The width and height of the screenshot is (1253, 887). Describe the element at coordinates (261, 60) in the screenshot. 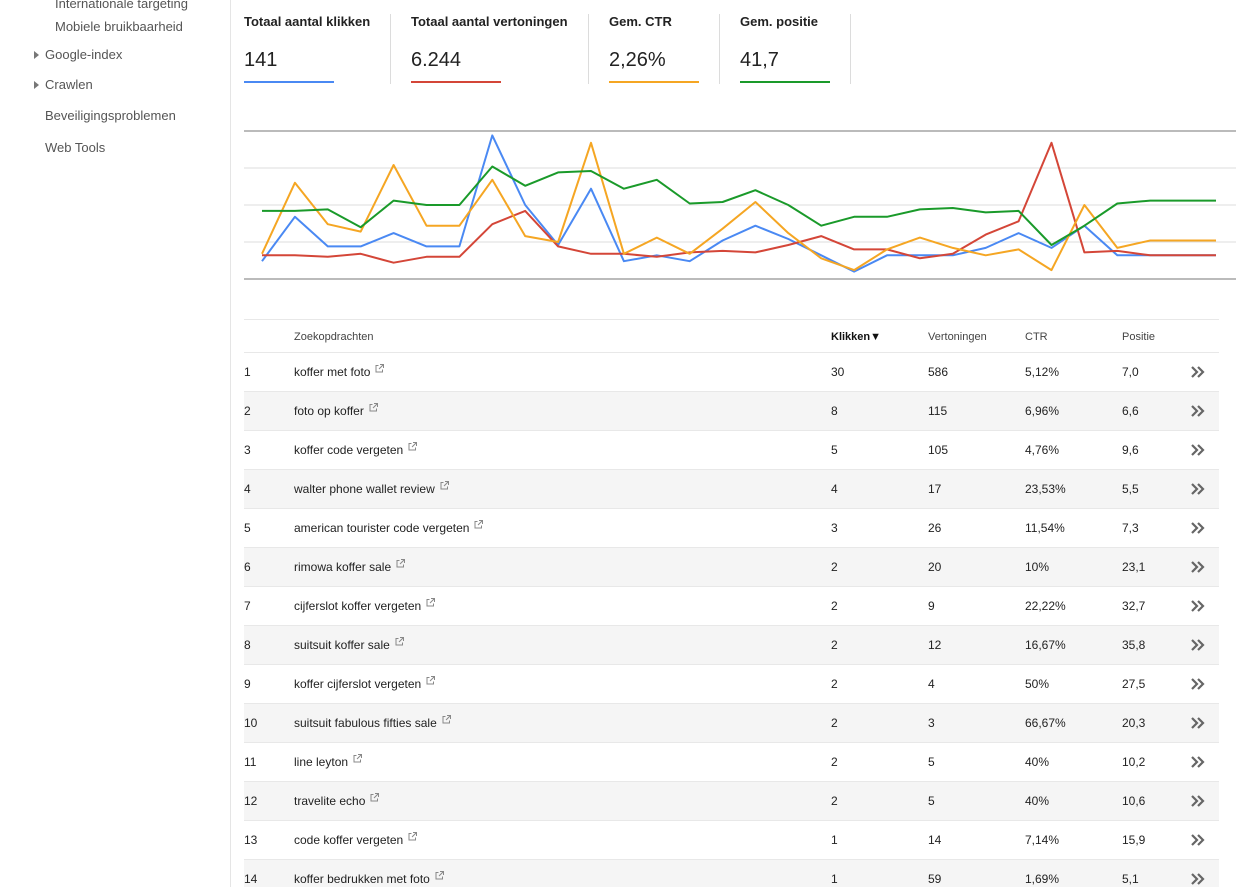

I see `metric-value: 141` at that location.